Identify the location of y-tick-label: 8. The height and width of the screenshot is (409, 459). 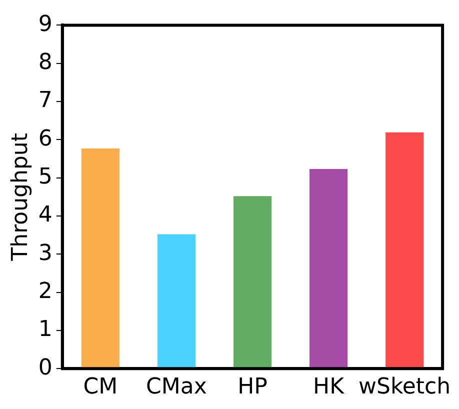
(45, 63).